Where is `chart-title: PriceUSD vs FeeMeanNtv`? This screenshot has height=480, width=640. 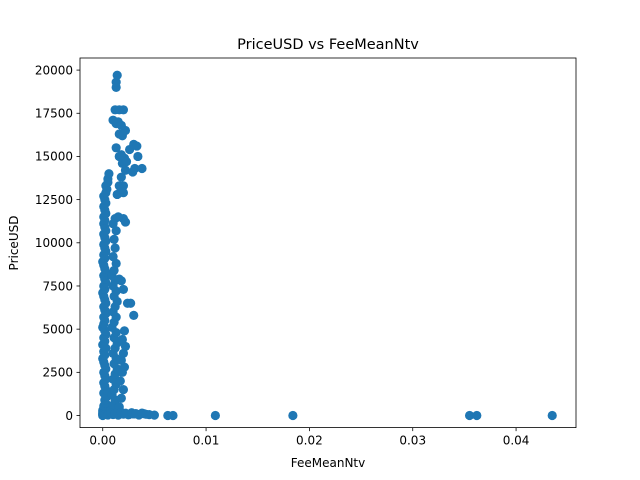 chart-title: PriceUSD vs FeeMeanNtv is located at coordinates (328, 45).